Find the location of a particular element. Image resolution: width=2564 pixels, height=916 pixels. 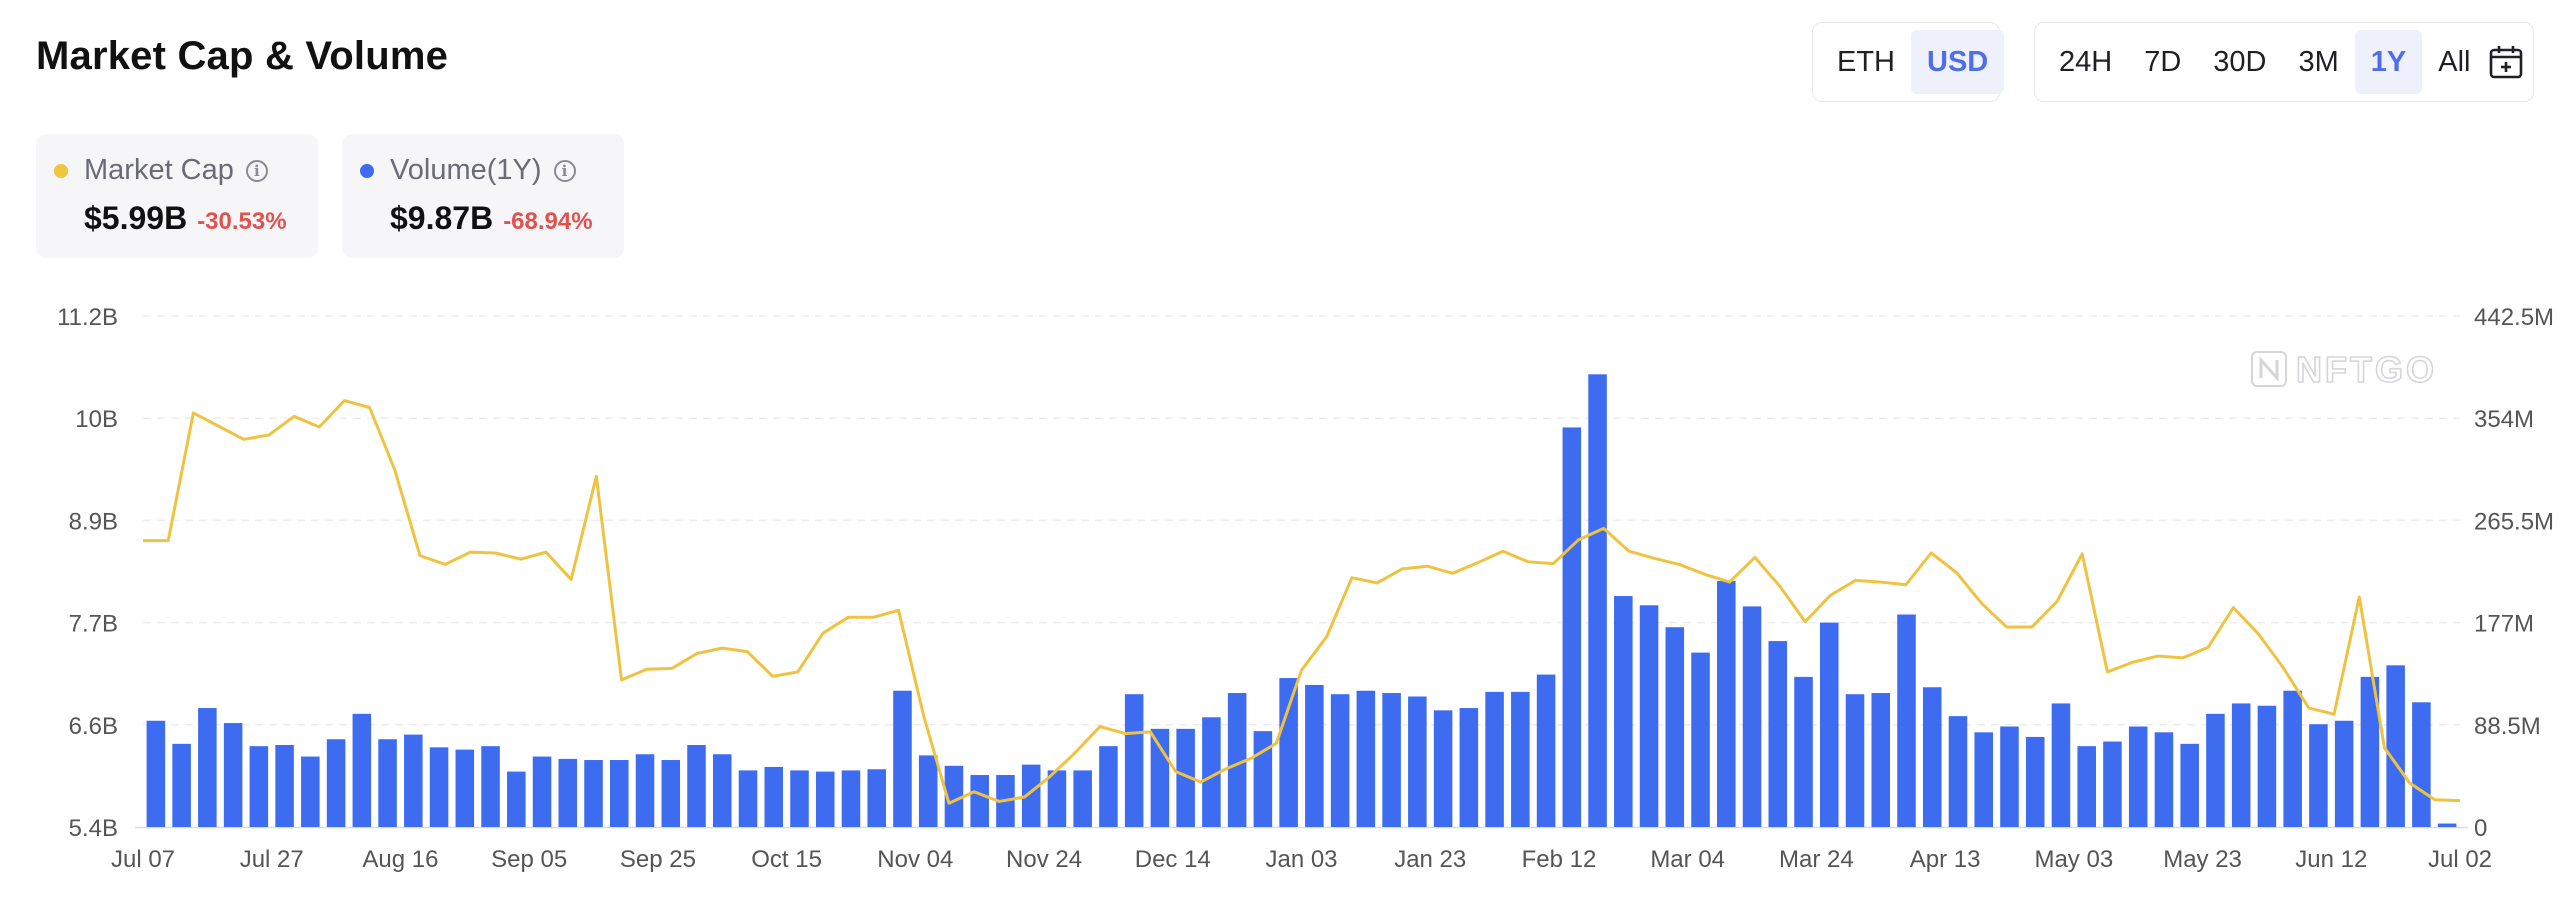

range-option-7d: 7D is located at coordinates (2163, 61).